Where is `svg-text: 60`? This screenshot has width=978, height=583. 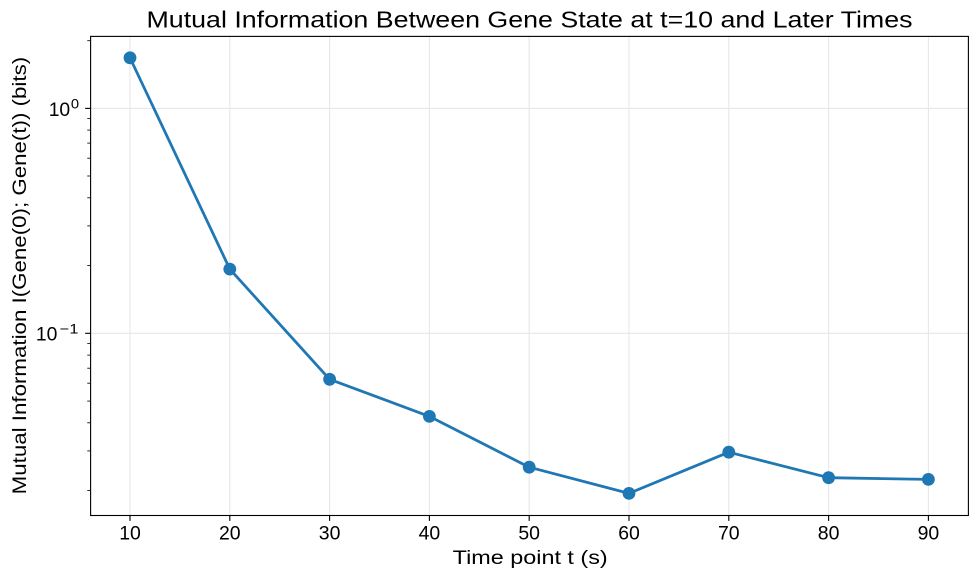
svg-text: 60 is located at coordinates (629, 534).